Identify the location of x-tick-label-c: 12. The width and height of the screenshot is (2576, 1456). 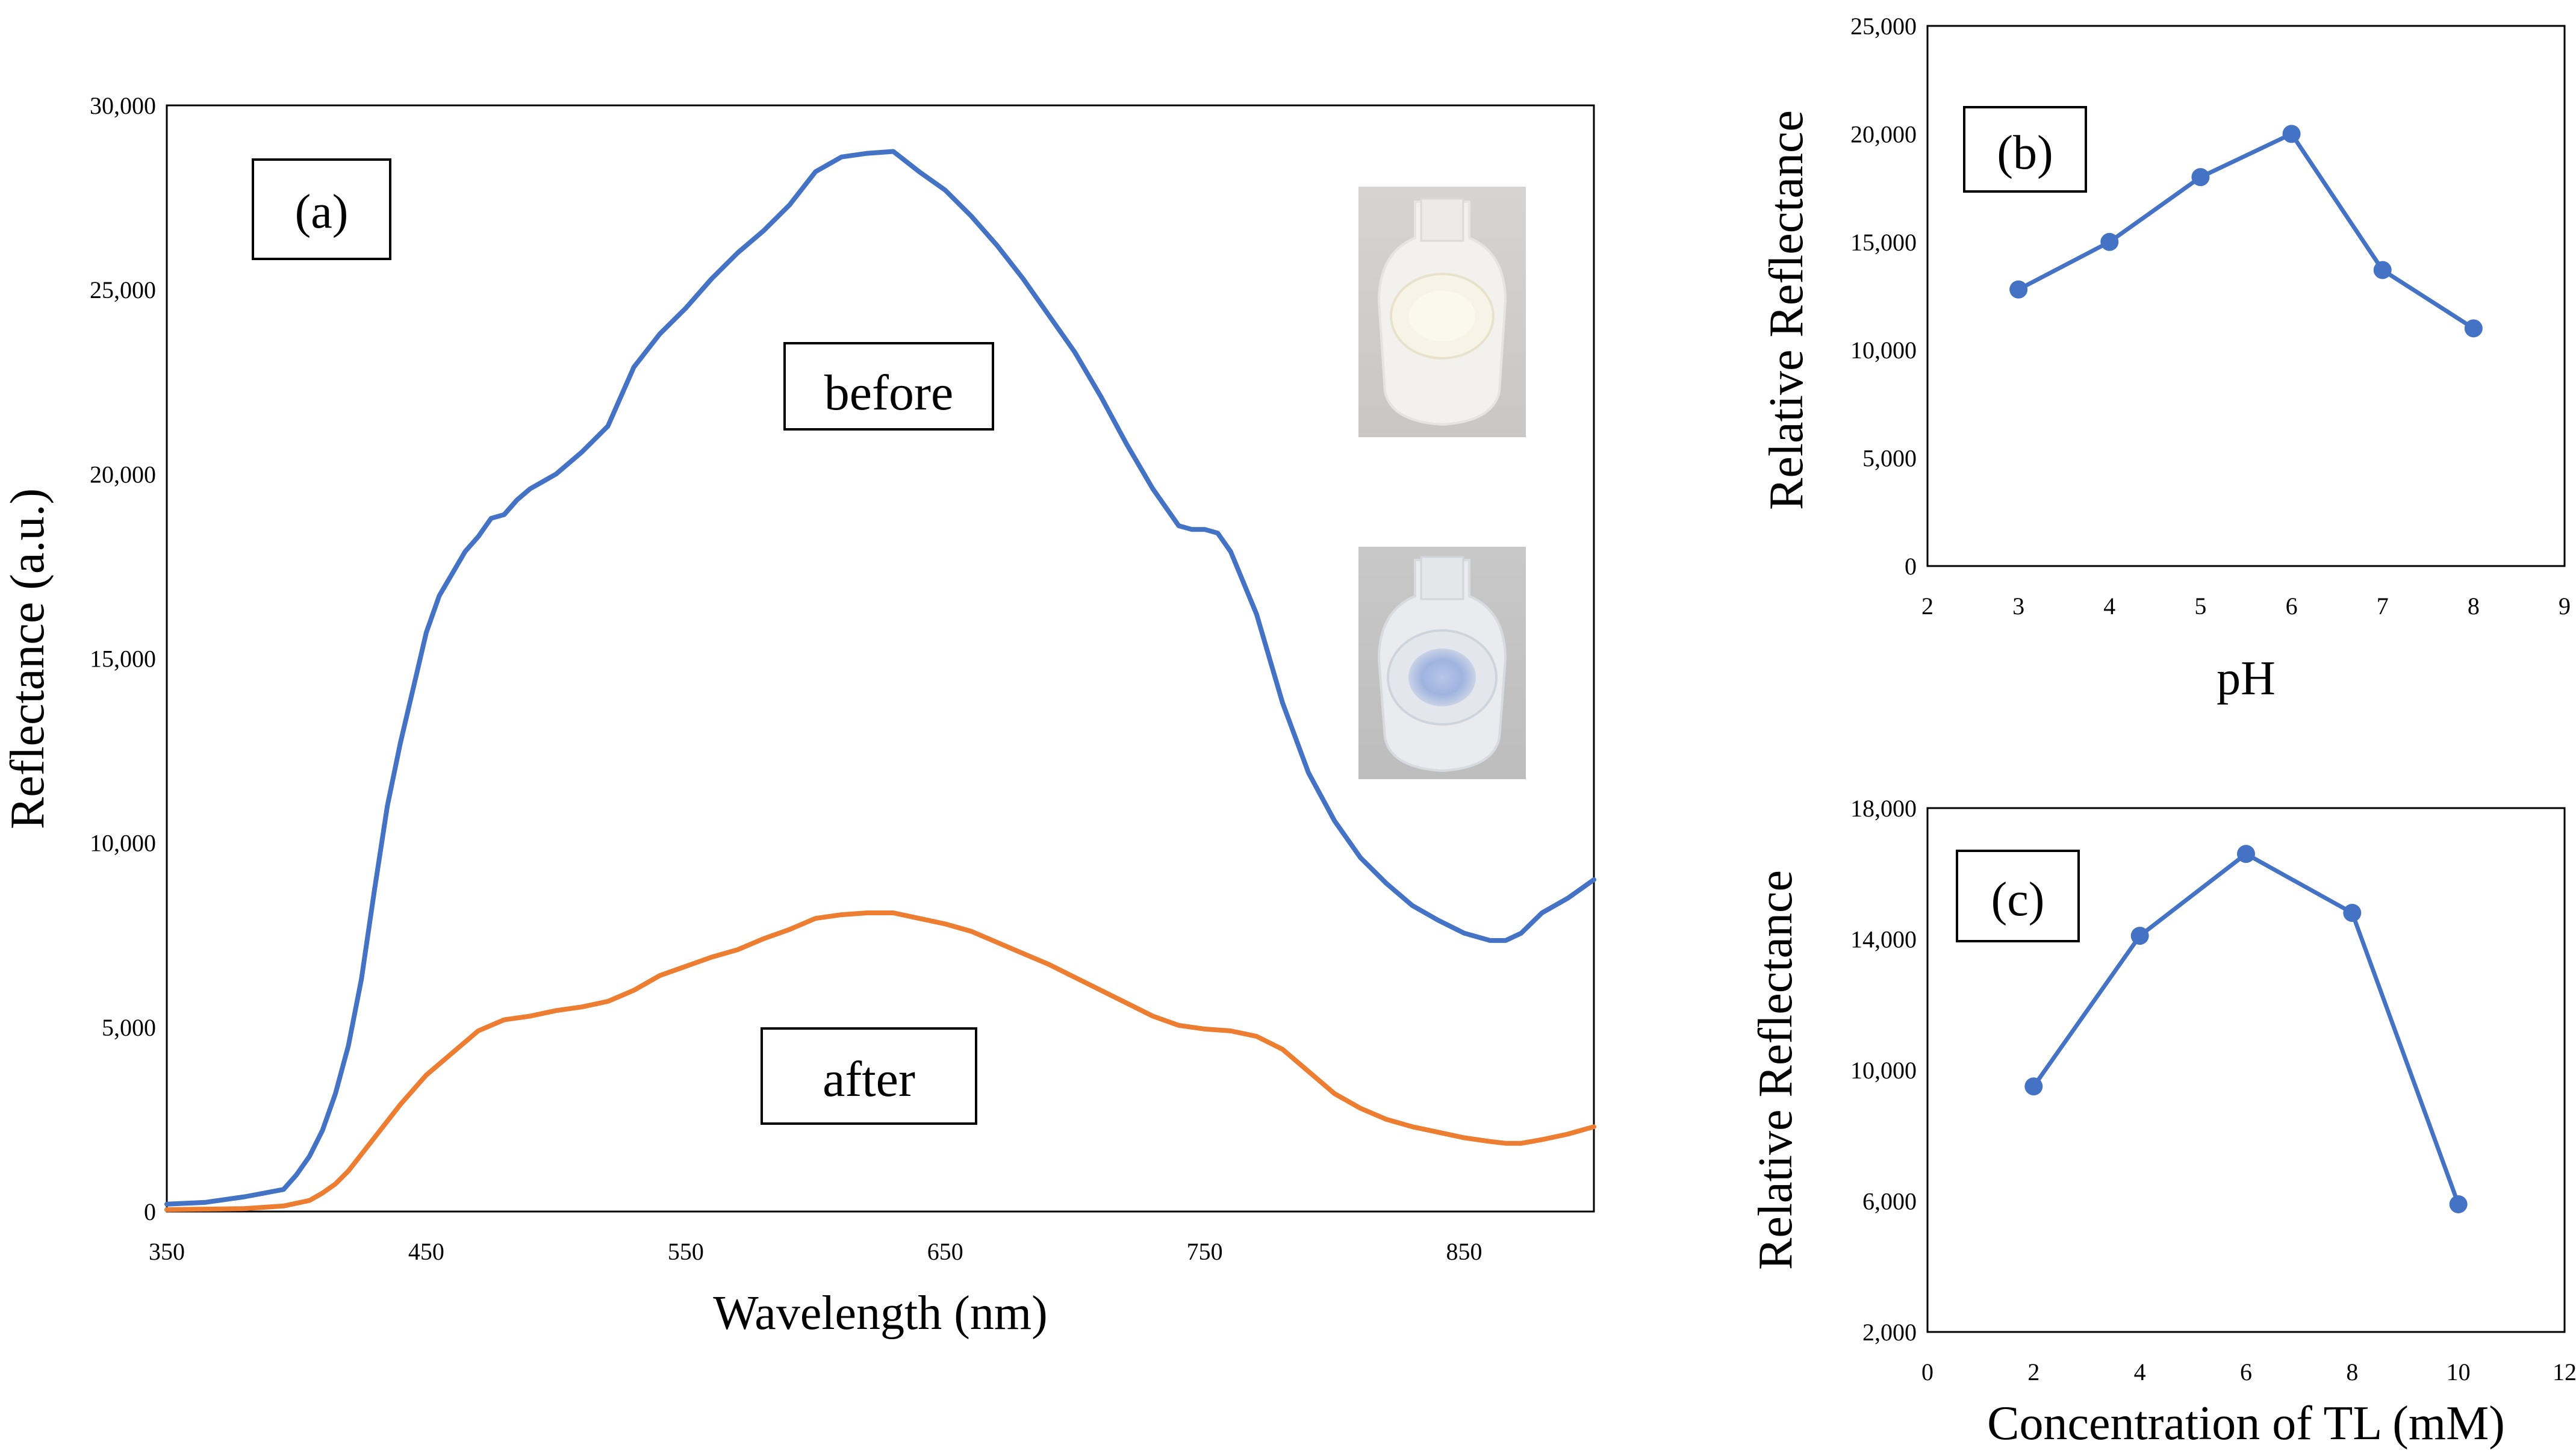
(2565, 1372).